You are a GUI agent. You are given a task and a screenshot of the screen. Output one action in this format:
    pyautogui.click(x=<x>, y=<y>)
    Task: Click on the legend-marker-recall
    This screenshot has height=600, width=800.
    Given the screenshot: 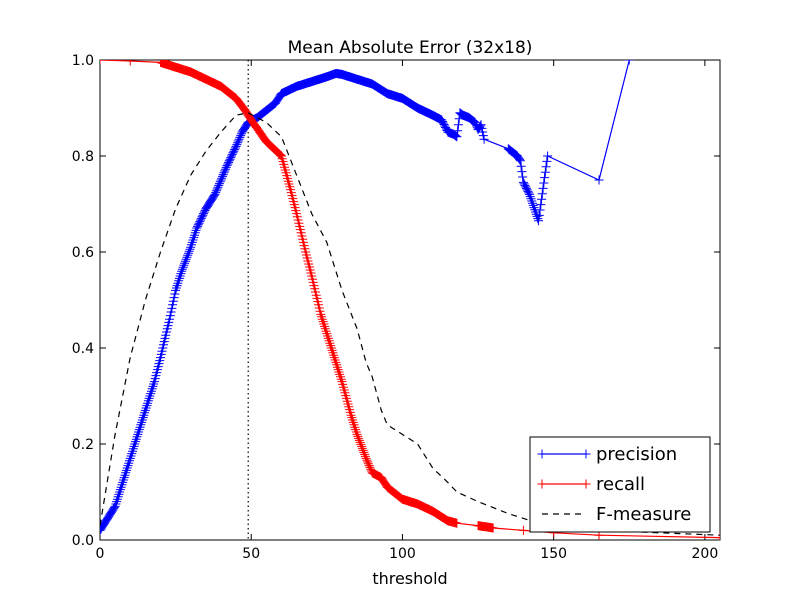 What is the action you would take?
    pyautogui.click(x=586, y=484)
    